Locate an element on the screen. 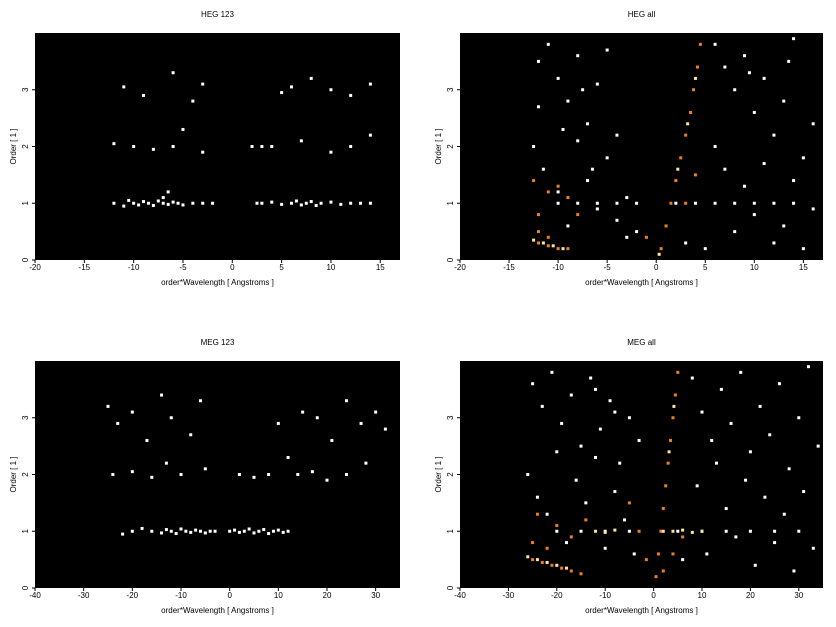 Image resolution: width=836 pixels, height=627 pixels. x-tick-label: -10 is located at coordinates (181, 595).